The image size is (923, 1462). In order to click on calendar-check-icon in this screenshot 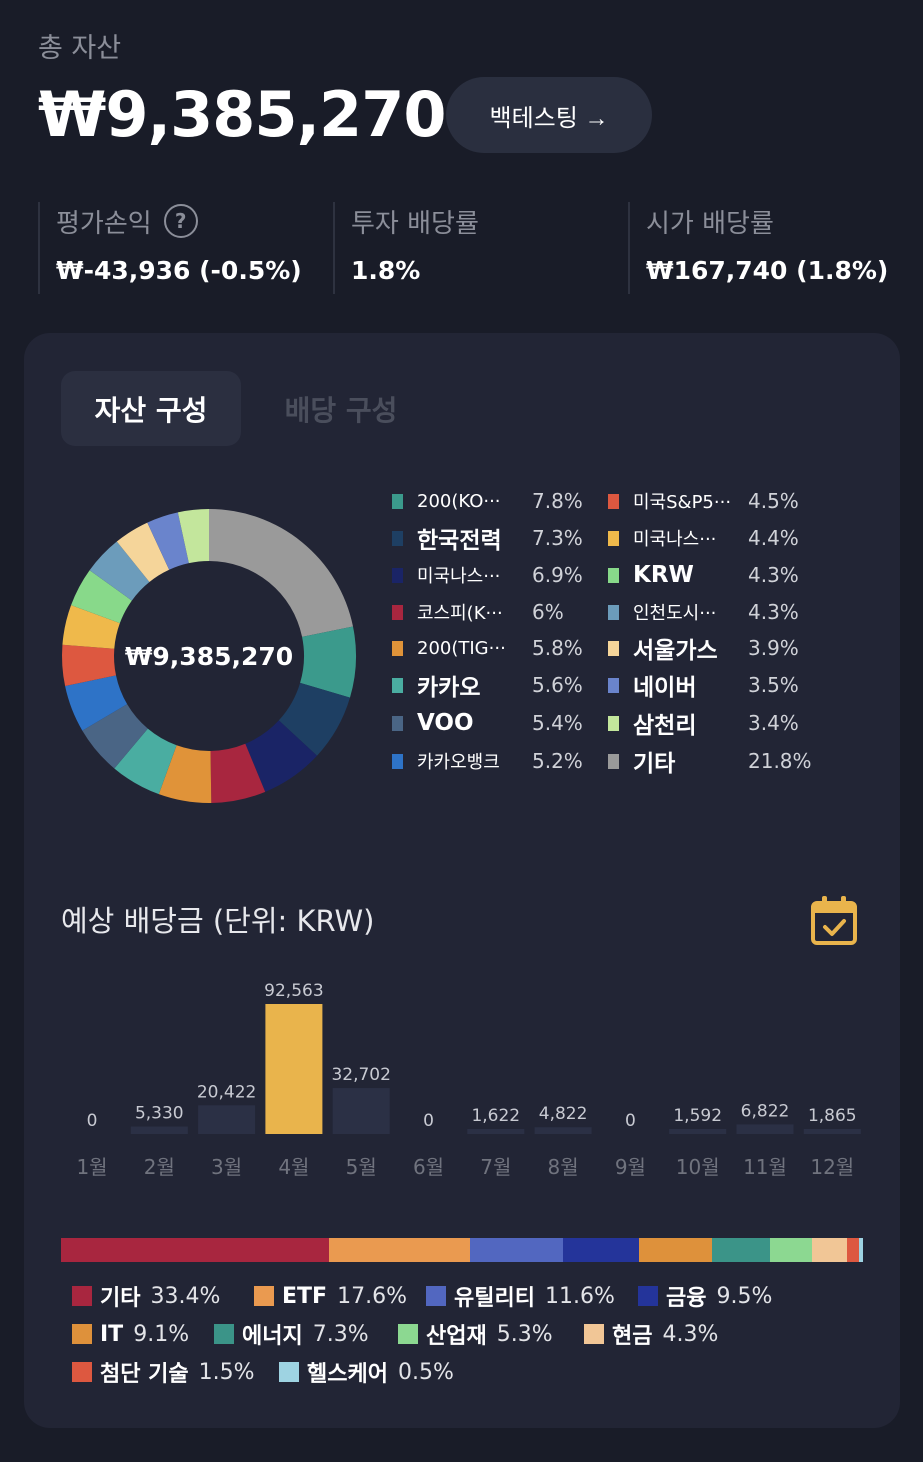, I will do `click(834, 921)`.